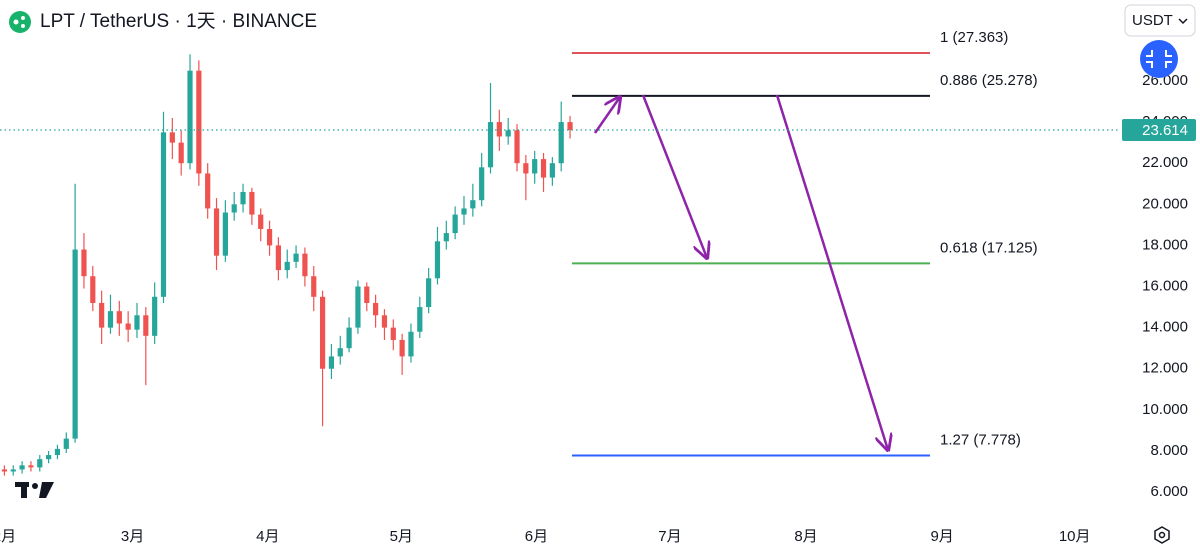  Describe the element at coordinates (1165, 244) in the screenshot. I see `y-tick-label: 18.000` at that location.